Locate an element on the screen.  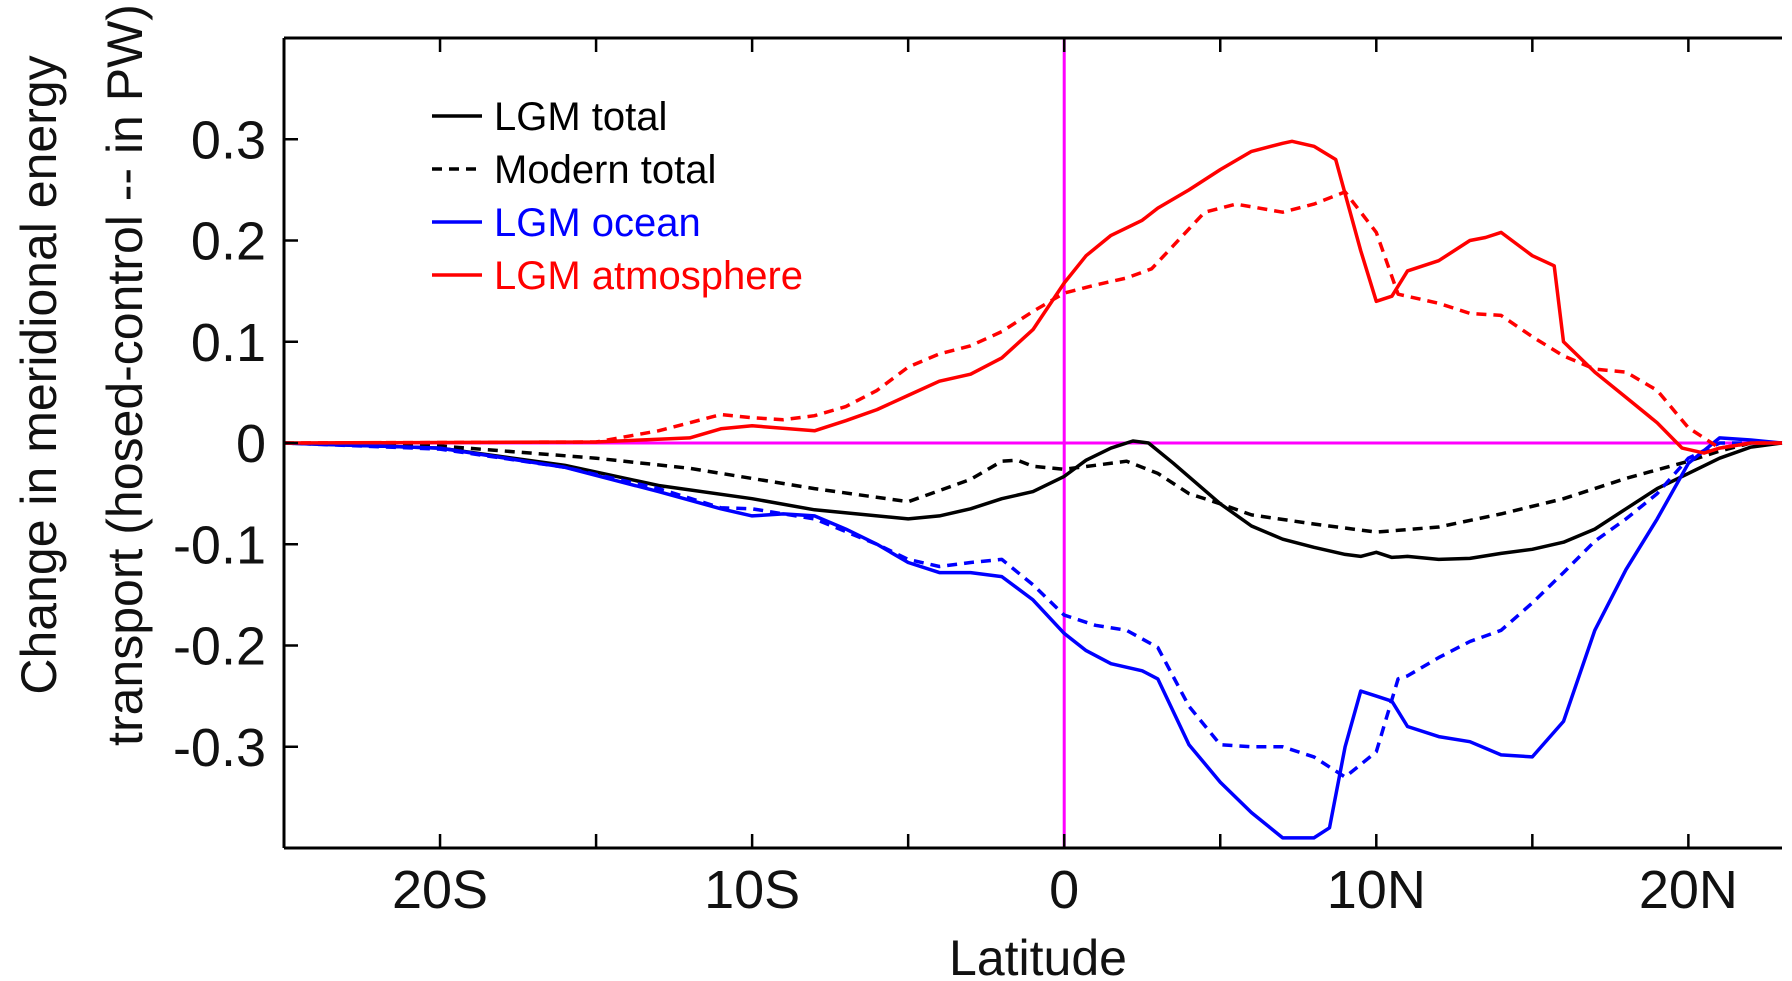
x-axis-label: Latitude is located at coordinates (1038, 955).